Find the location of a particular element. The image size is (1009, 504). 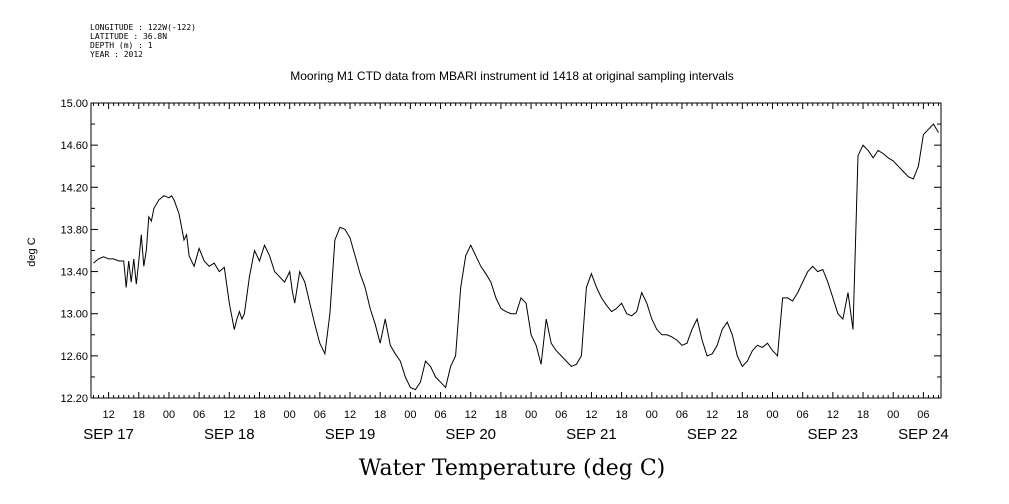

x-day-label: SEP 20 is located at coordinates (470, 434).